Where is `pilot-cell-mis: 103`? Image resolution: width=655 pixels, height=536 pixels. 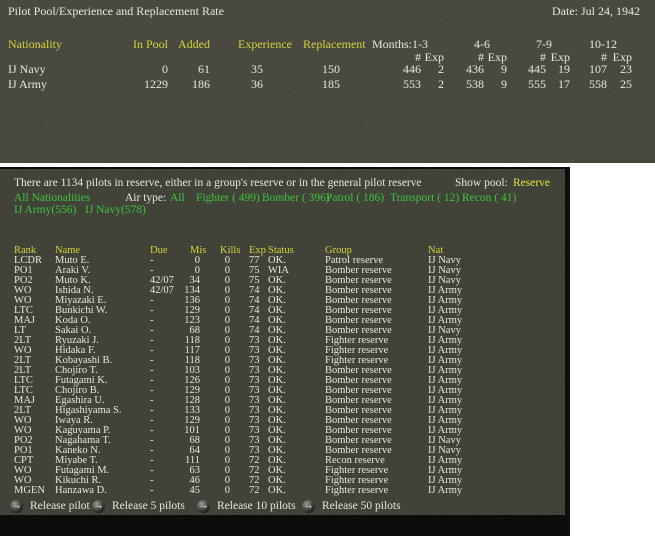
pilot-cell-mis: 103 is located at coordinates (192, 370).